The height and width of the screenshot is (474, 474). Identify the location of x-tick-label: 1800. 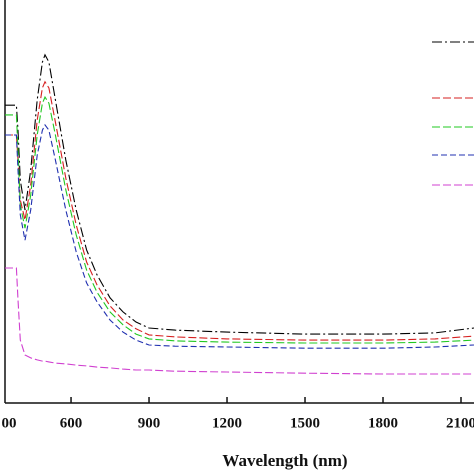
(383, 423).